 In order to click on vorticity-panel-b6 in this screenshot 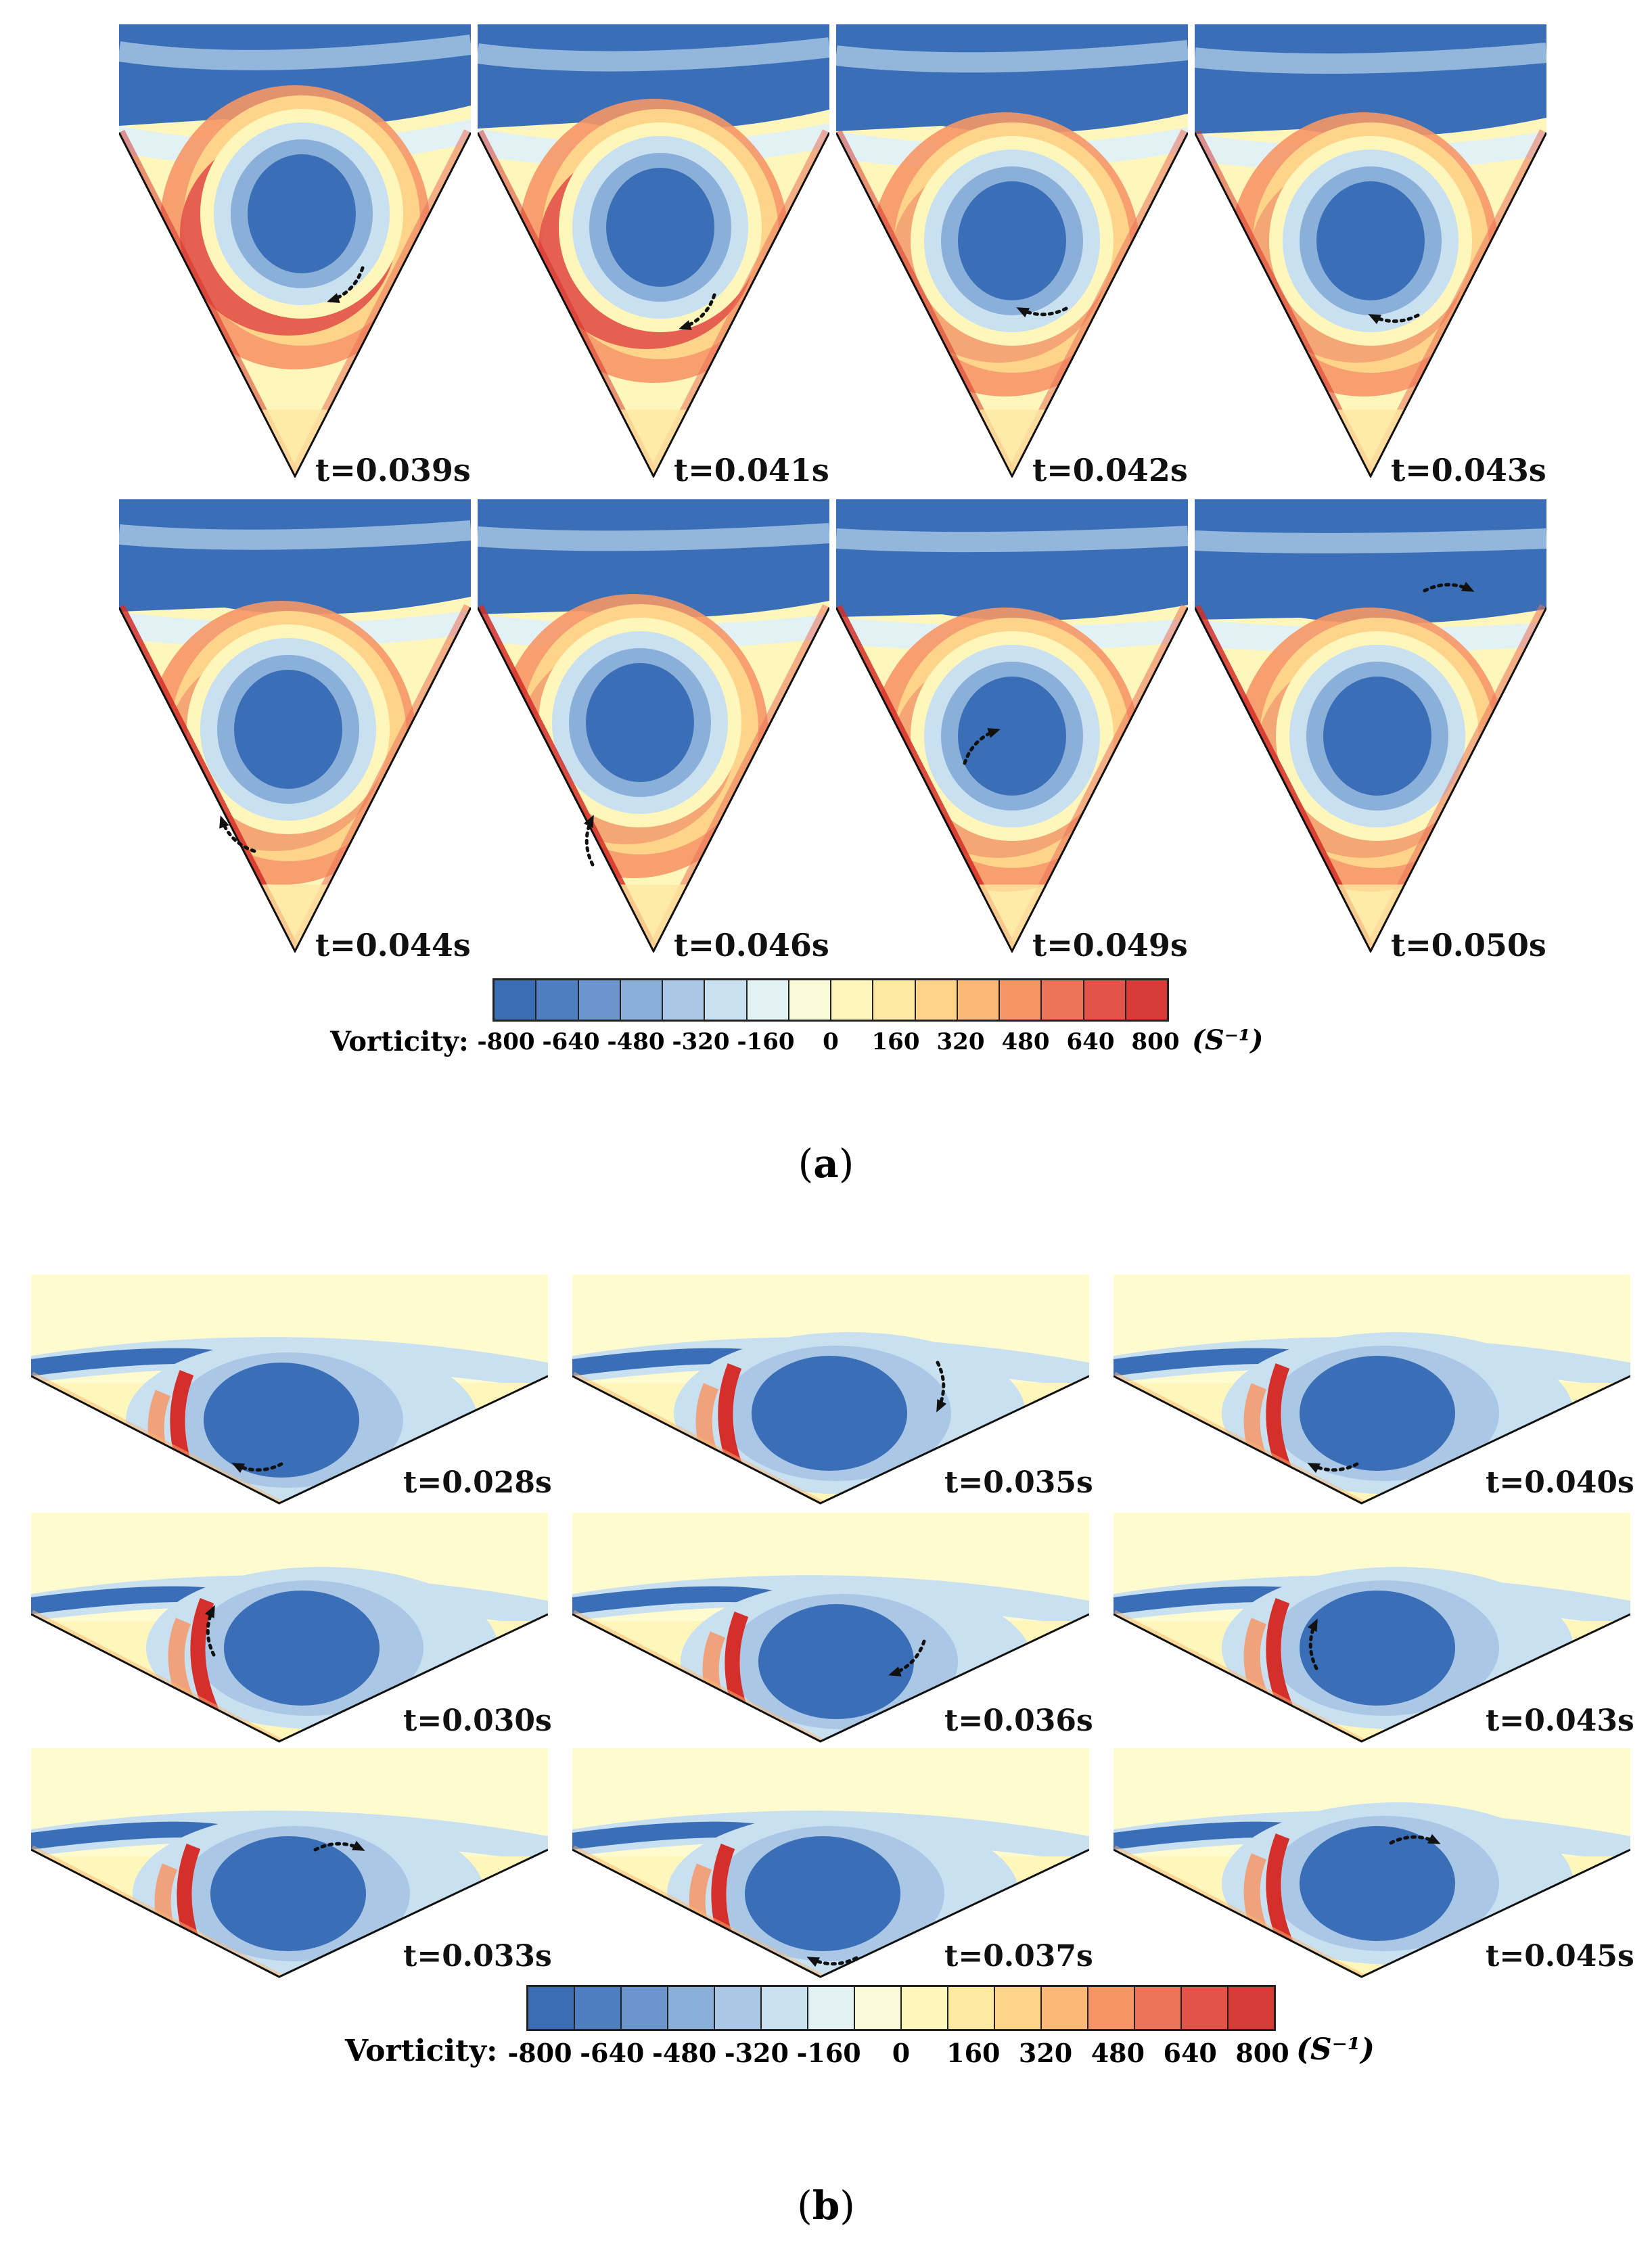, I will do `click(1372, 1628)`.